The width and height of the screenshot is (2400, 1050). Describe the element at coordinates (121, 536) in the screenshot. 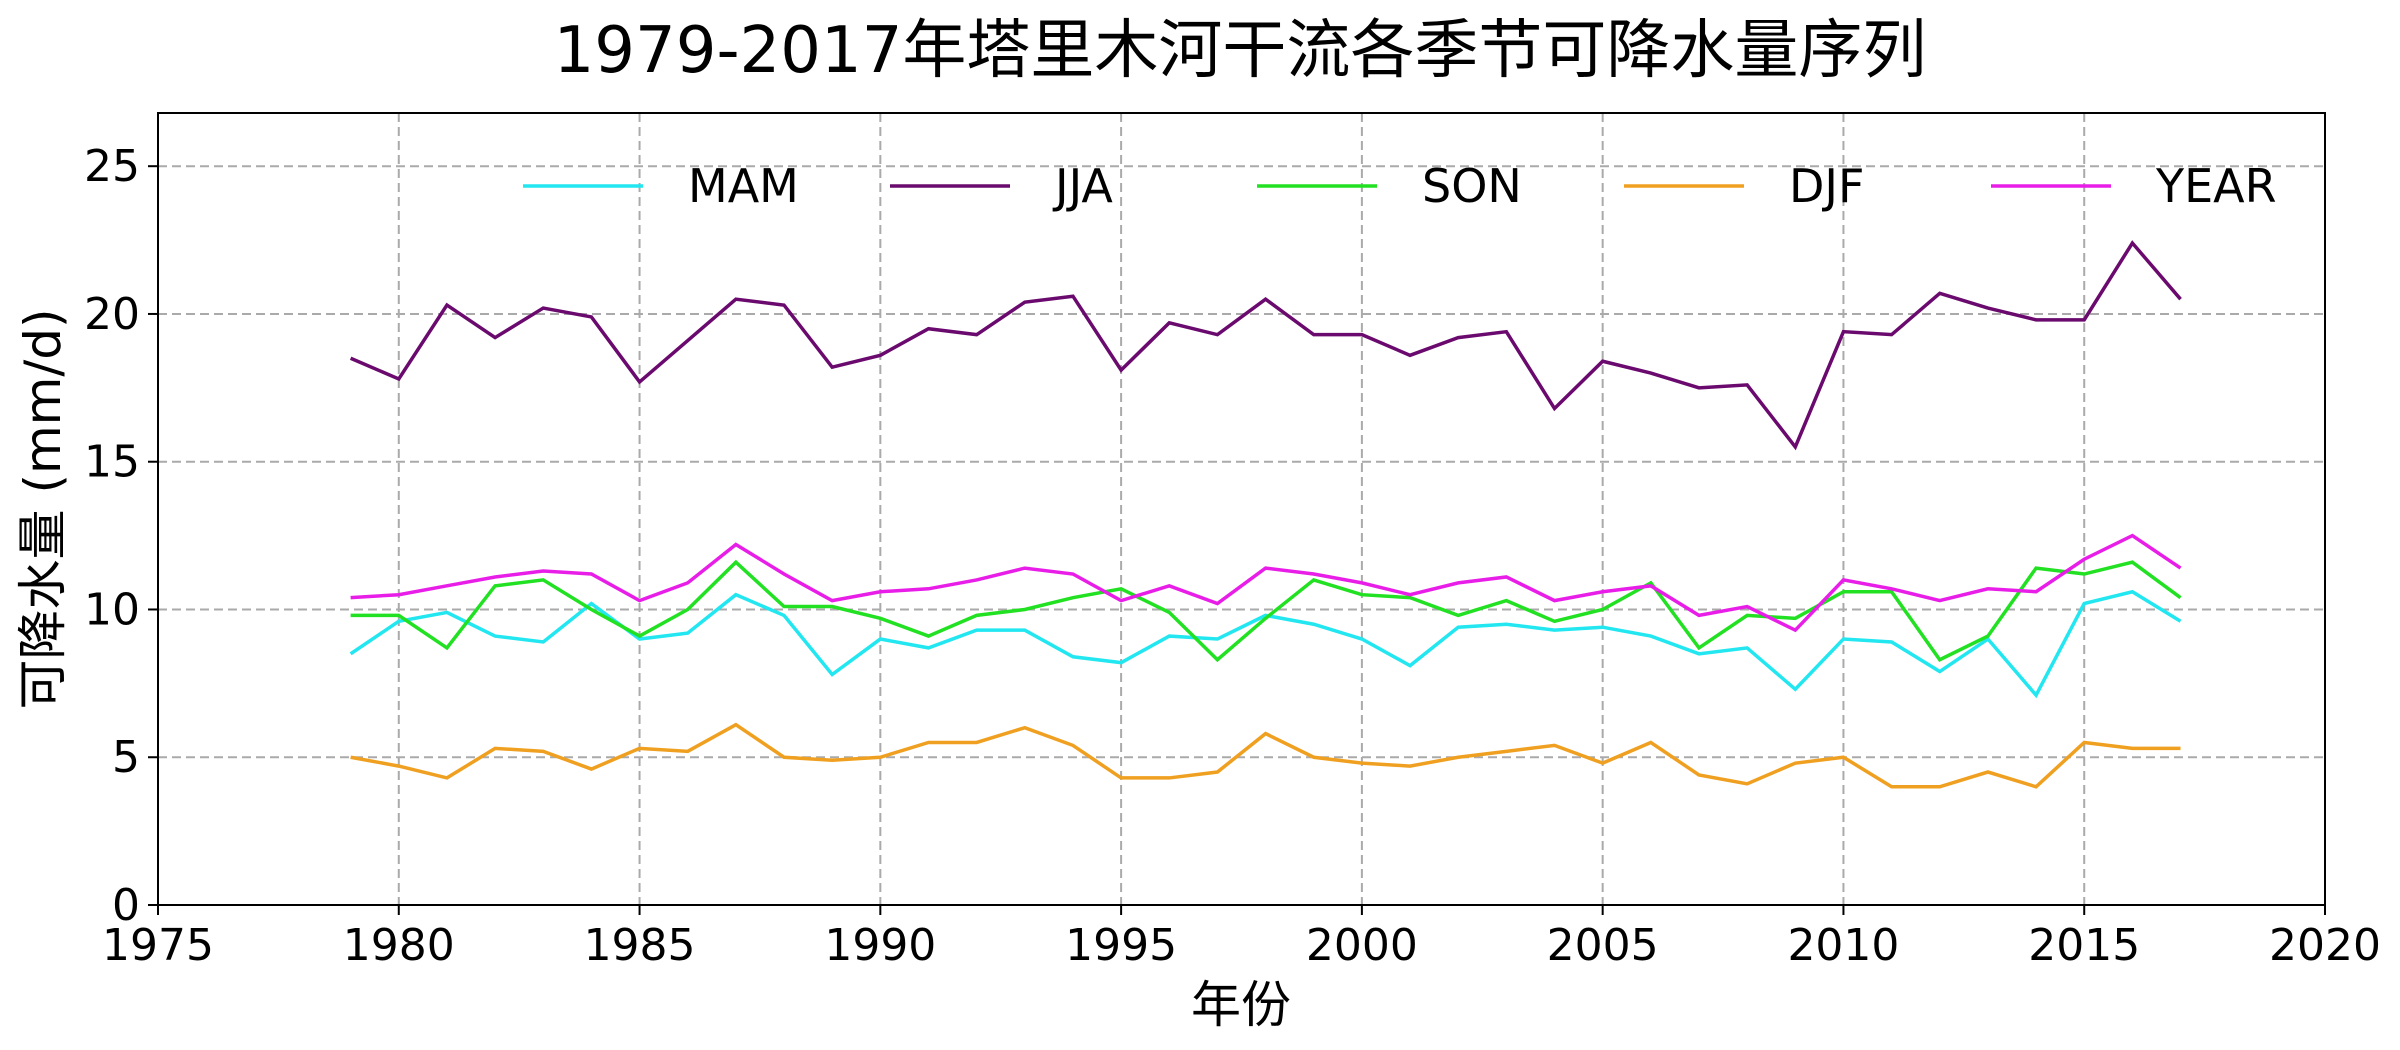

I see `y-axis: 0 5 10 15 20 25` at that location.